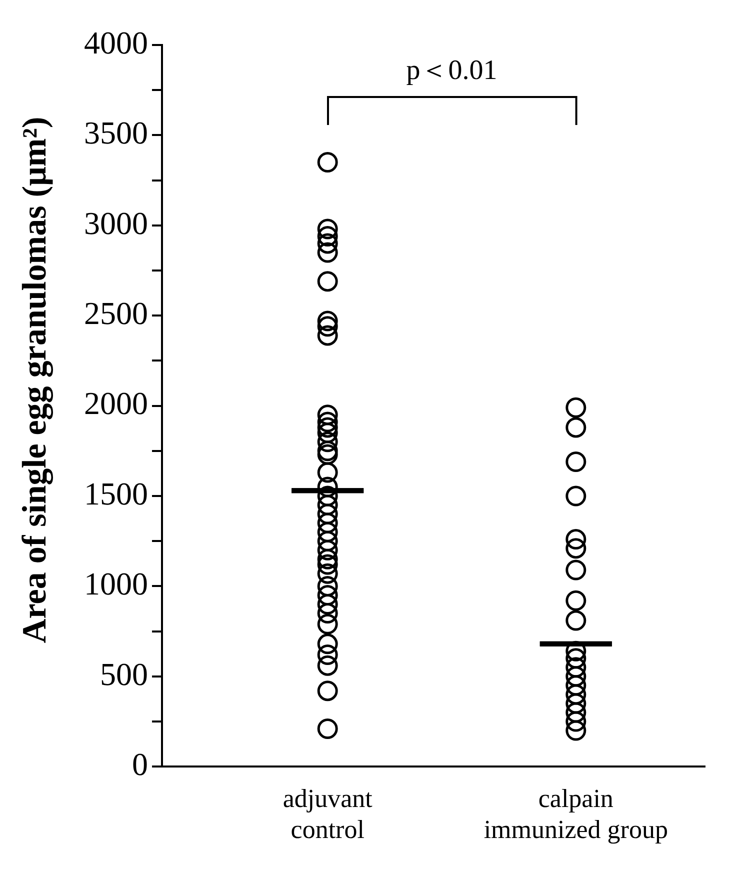 The image size is (755, 875). I want to click on y-tick-label: 2000, so click(116, 403).